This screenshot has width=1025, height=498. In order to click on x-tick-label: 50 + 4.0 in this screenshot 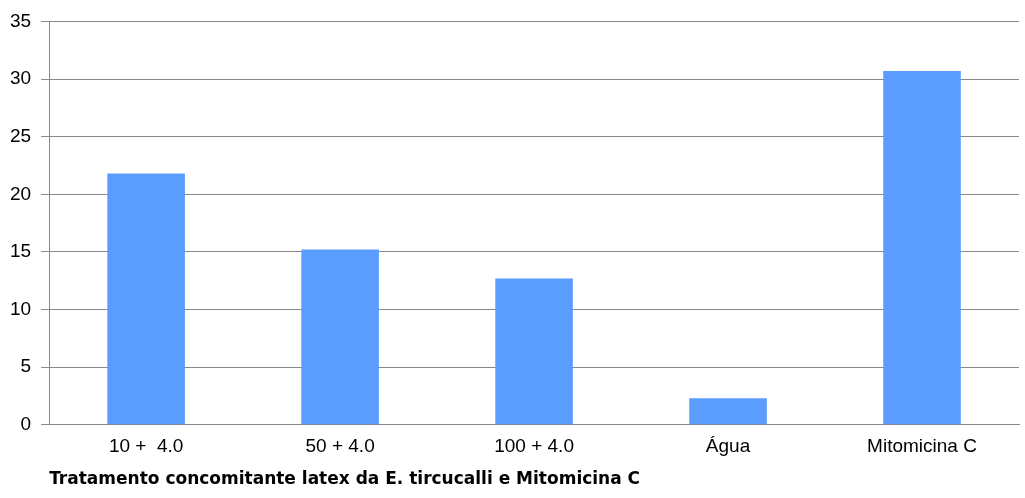, I will do `click(340, 446)`.